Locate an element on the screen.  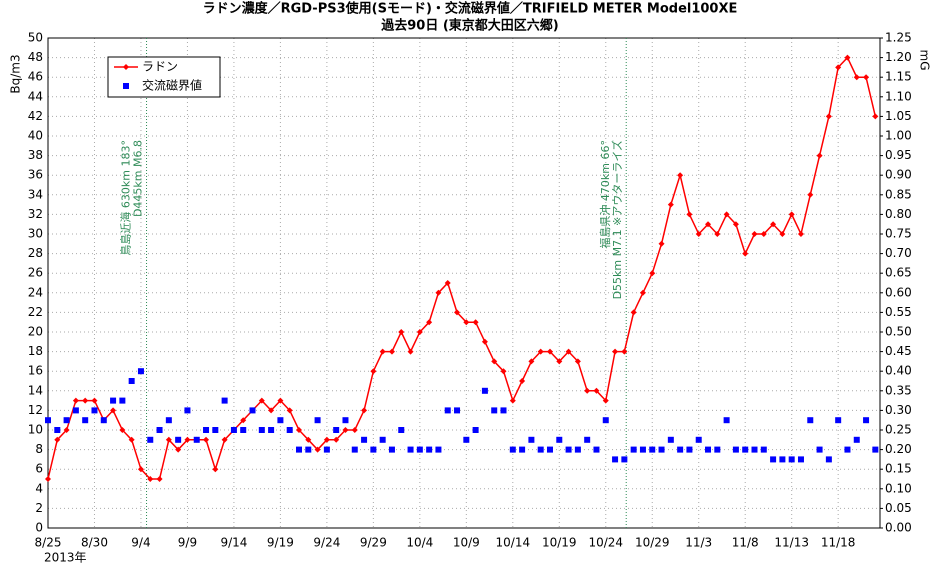
y2-tick-label: 0.10 is located at coordinates (898, 488).